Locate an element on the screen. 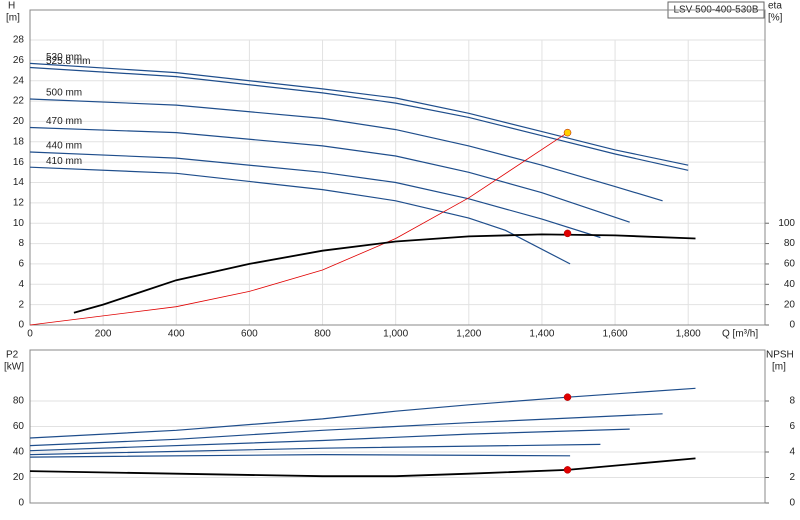 Image resolution: width=800 pixels, height=520 pixels. y2-unit: [%] is located at coordinates (775, 18).